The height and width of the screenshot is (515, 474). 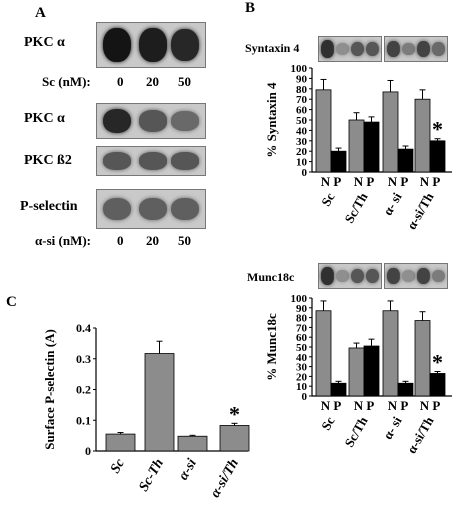 What do you see at coordinates (40, 13) in the screenshot?
I see `panel-a-letter: A` at bounding box center [40, 13].